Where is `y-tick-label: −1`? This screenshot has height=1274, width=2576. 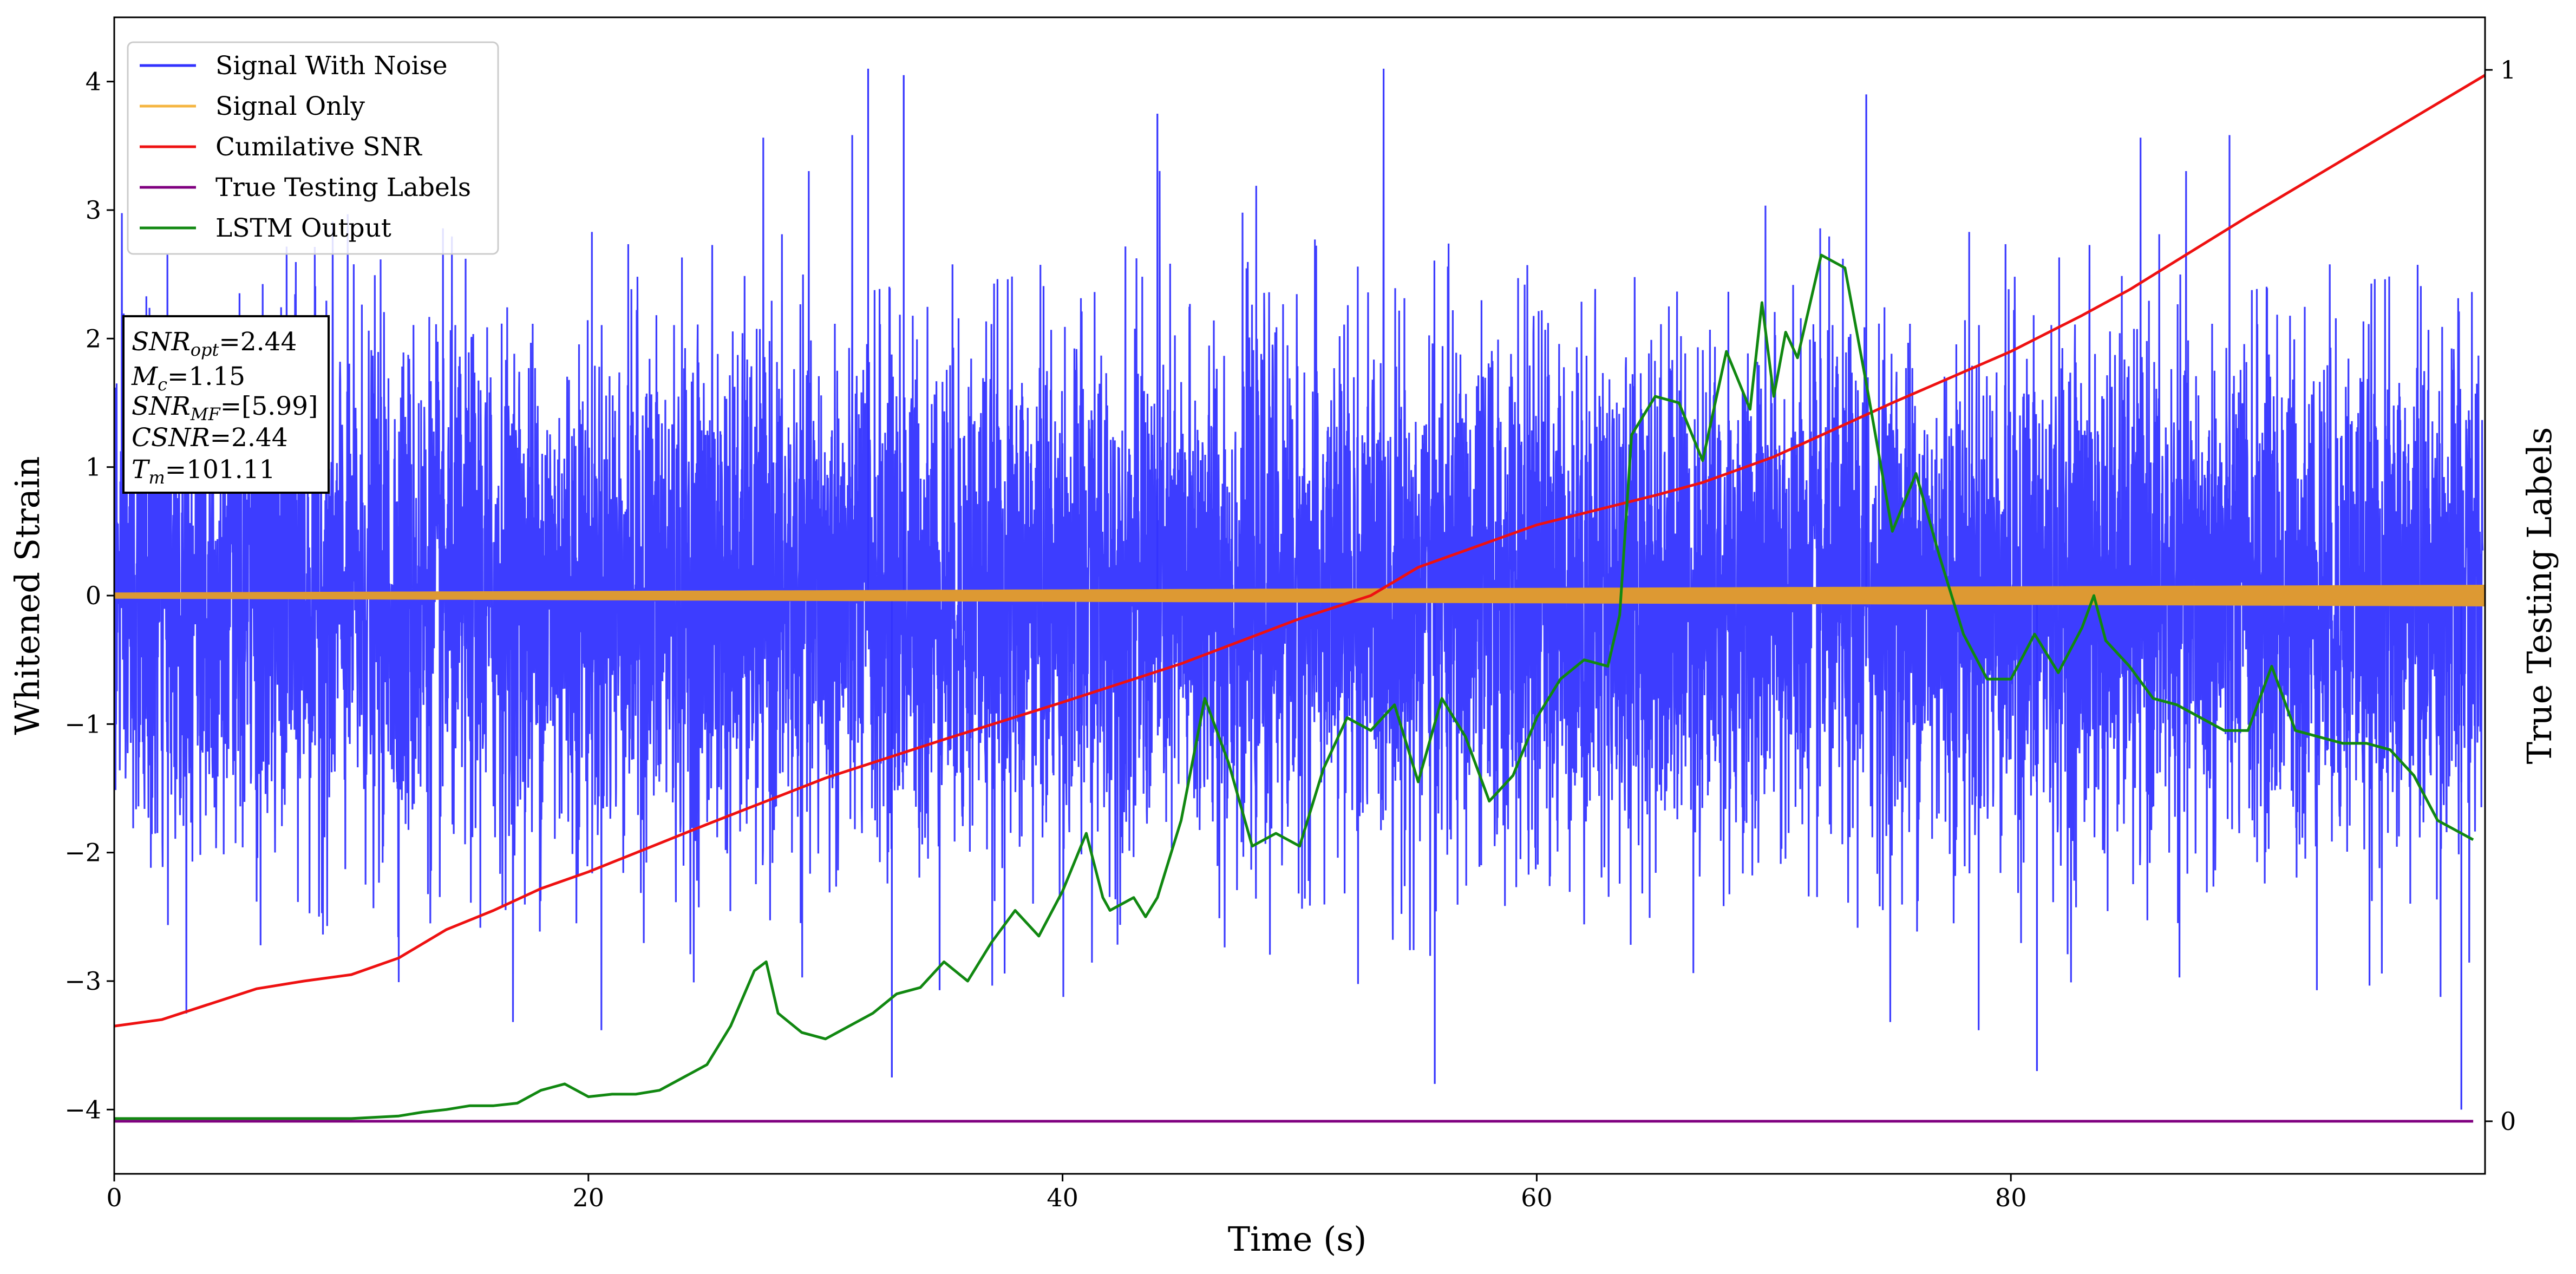
y-tick-label: −1 is located at coordinates (82, 724).